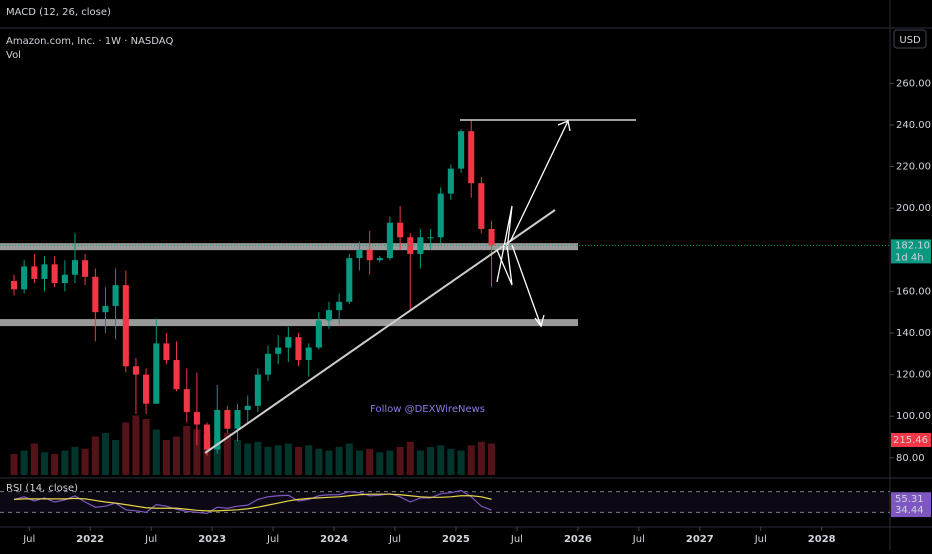 This screenshot has height=554, width=932. I want to click on currency-box, so click(910, 39).